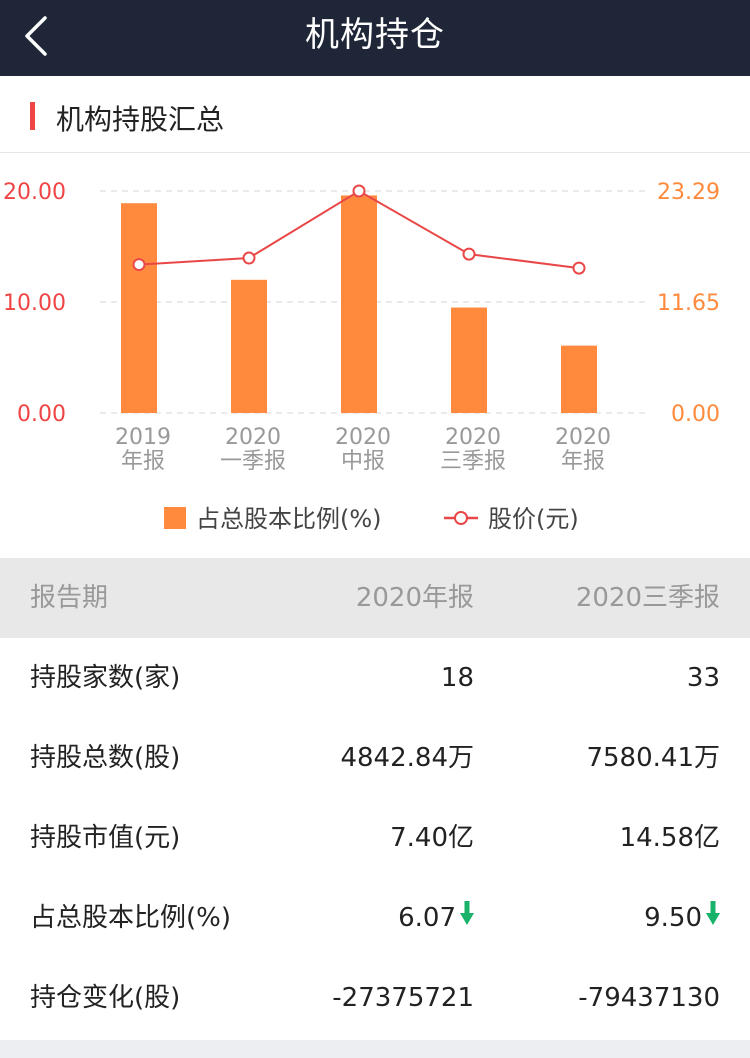  Describe the element at coordinates (461, 518) in the screenshot. I see `legend-marker` at that location.